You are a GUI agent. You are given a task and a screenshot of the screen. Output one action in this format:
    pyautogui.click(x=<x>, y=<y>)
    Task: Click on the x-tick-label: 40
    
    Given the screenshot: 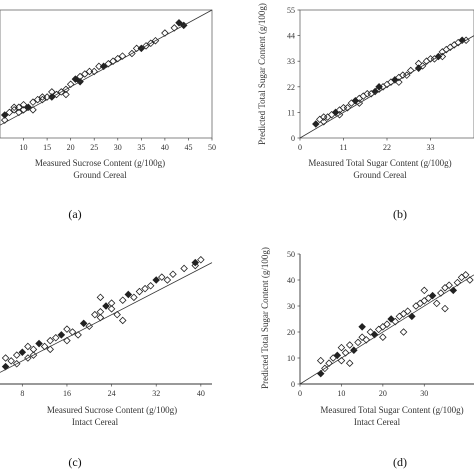 What is the action you would take?
    pyautogui.click(x=201, y=393)
    